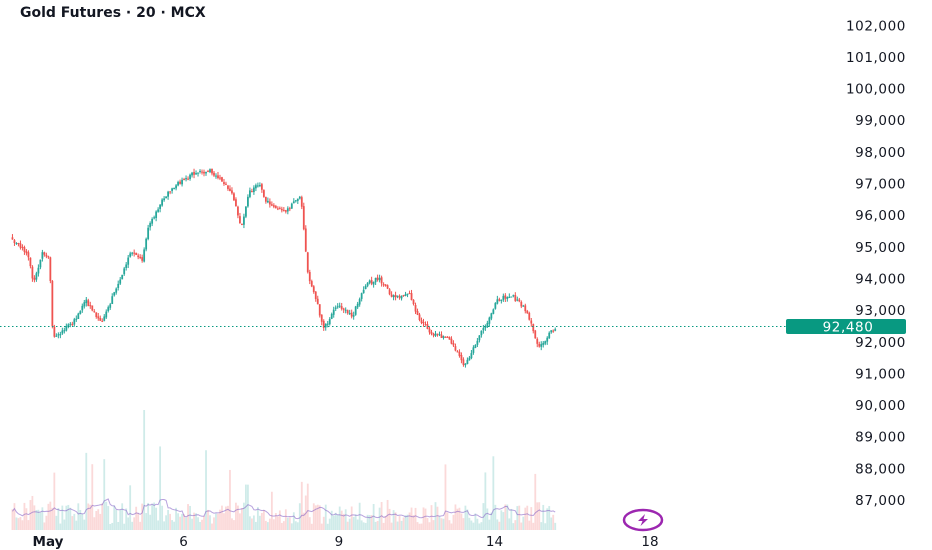 The image size is (932, 550). I want to click on x-tick-label: 6, so click(183, 542).